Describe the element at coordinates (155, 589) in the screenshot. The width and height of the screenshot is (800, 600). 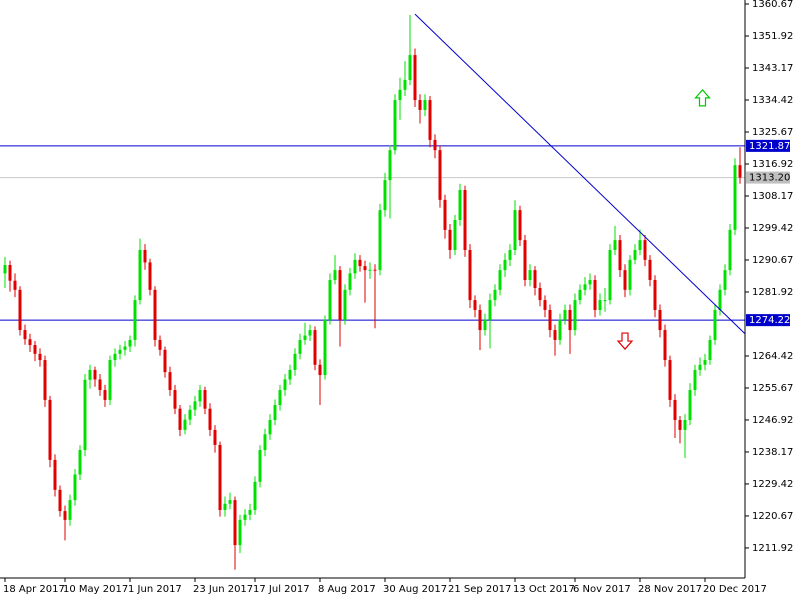
I see `x-tick-label: 1 Jun 2017` at that location.